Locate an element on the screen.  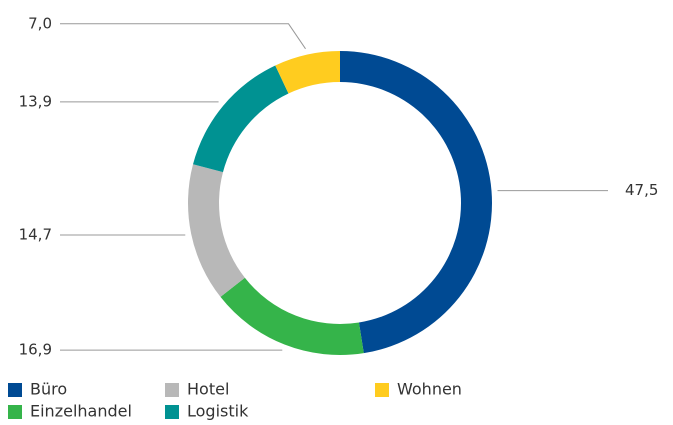
data-label: 7,0 is located at coordinates (40, 23).